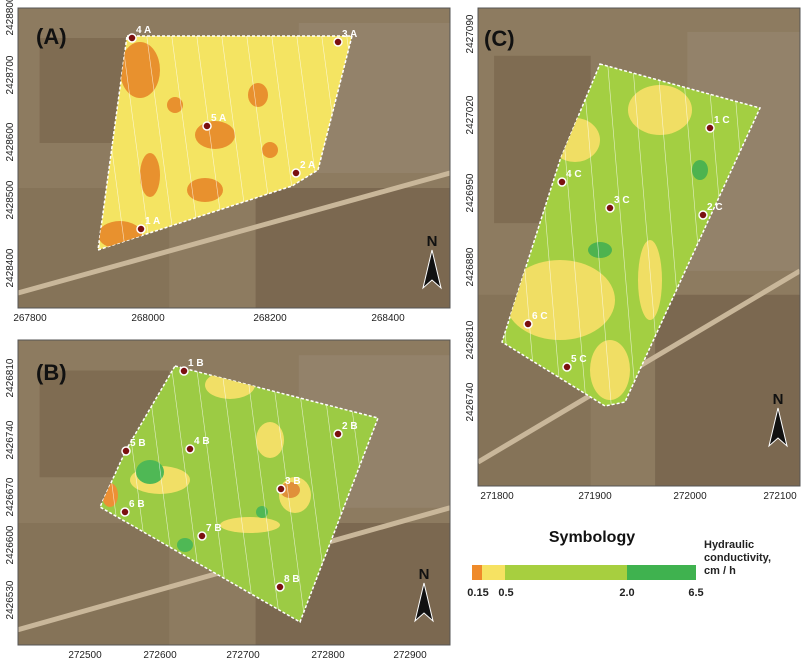 This screenshot has width=804, height=658. What do you see at coordinates (690, 496) in the screenshot?
I see `x-tick-label: 272000` at bounding box center [690, 496].